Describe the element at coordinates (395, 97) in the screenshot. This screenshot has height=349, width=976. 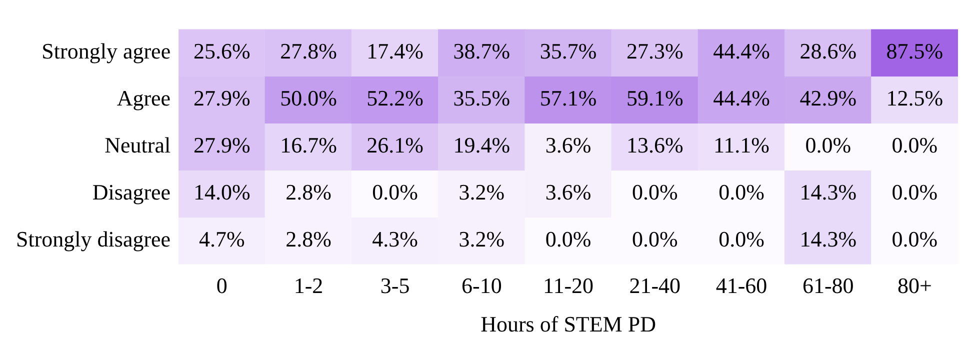
I see `data-label: 52.2%` at that location.